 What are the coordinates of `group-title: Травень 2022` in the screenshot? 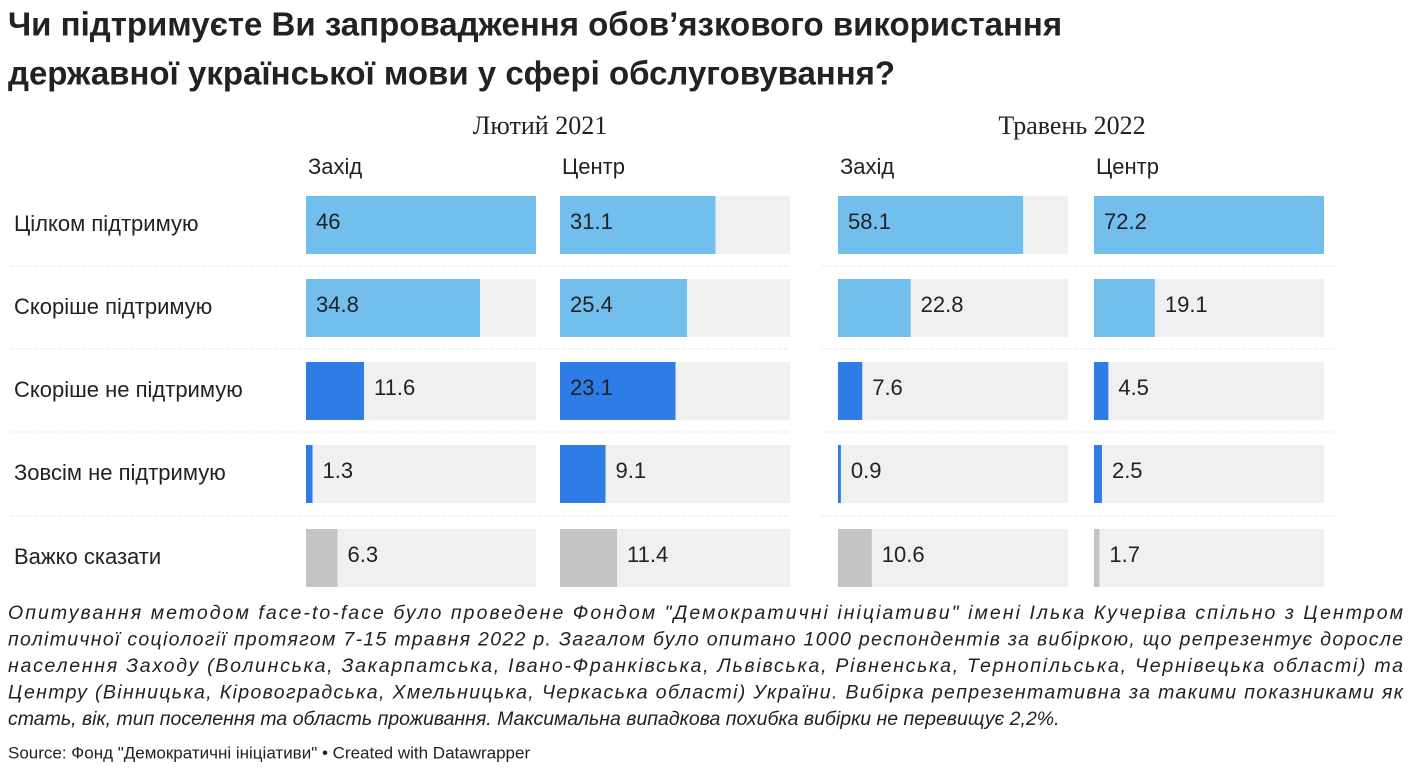 It's located at (1071, 125).